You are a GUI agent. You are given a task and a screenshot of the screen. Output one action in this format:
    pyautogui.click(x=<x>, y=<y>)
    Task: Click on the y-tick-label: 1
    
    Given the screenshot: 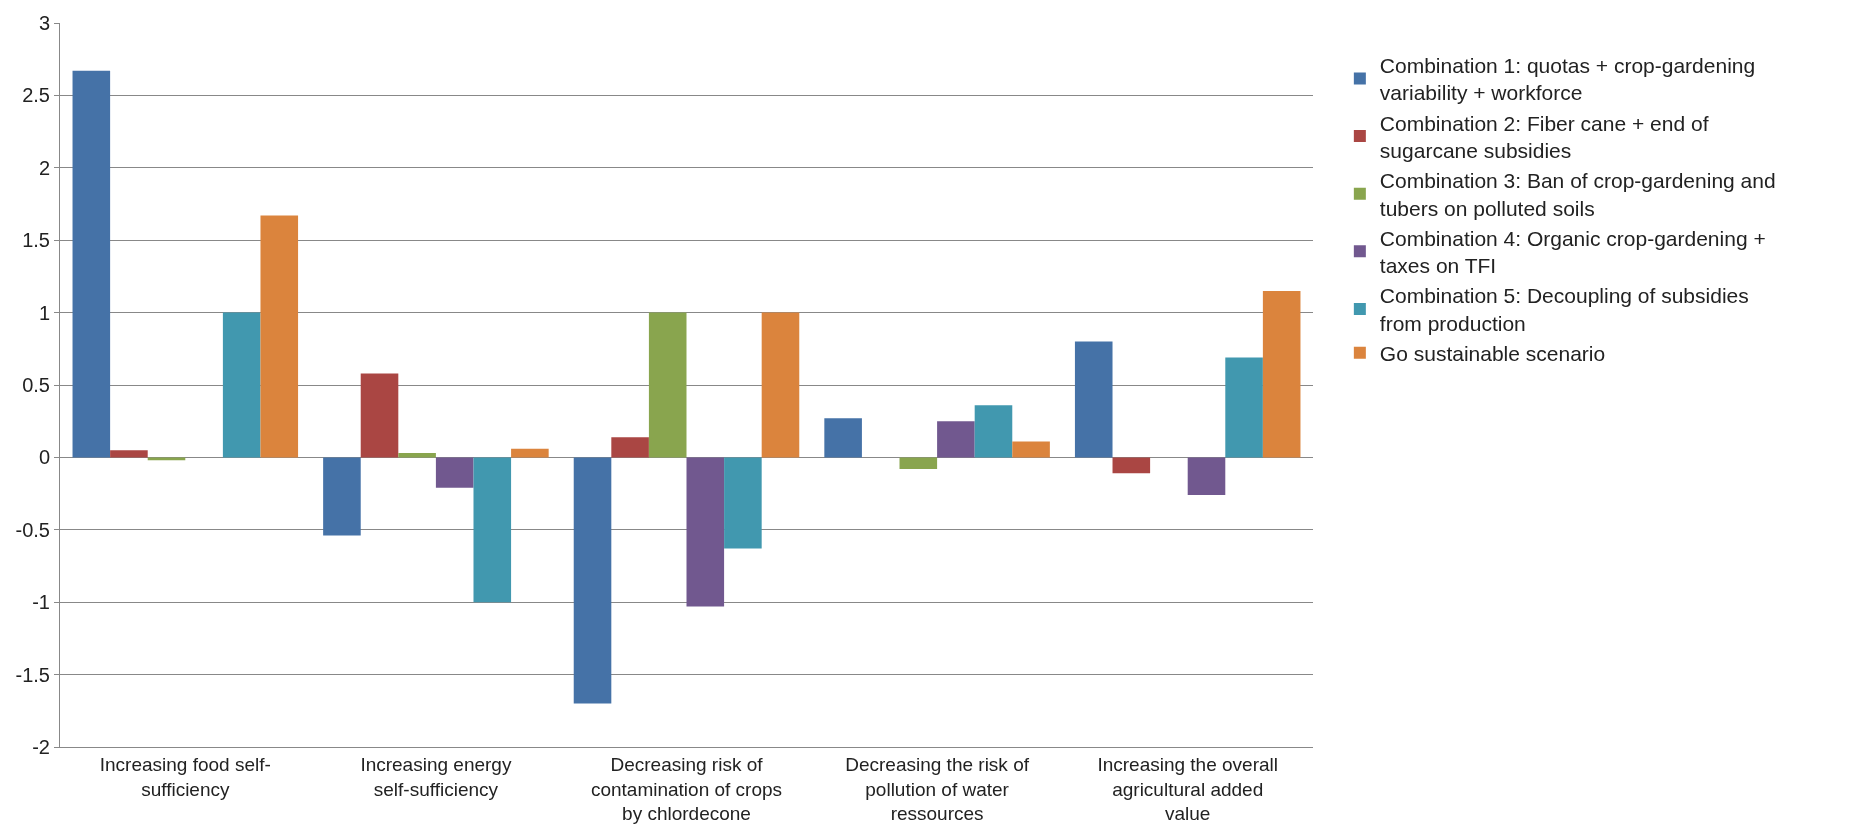 What is the action you would take?
    pyautogui.click(x=44, y=312)
    